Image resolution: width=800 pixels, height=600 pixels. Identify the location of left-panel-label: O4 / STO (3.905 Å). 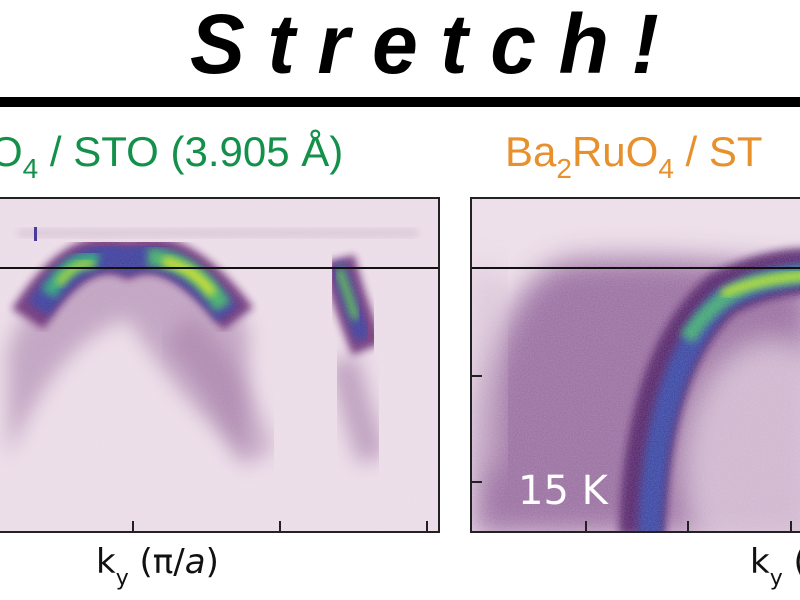
(172, 156).